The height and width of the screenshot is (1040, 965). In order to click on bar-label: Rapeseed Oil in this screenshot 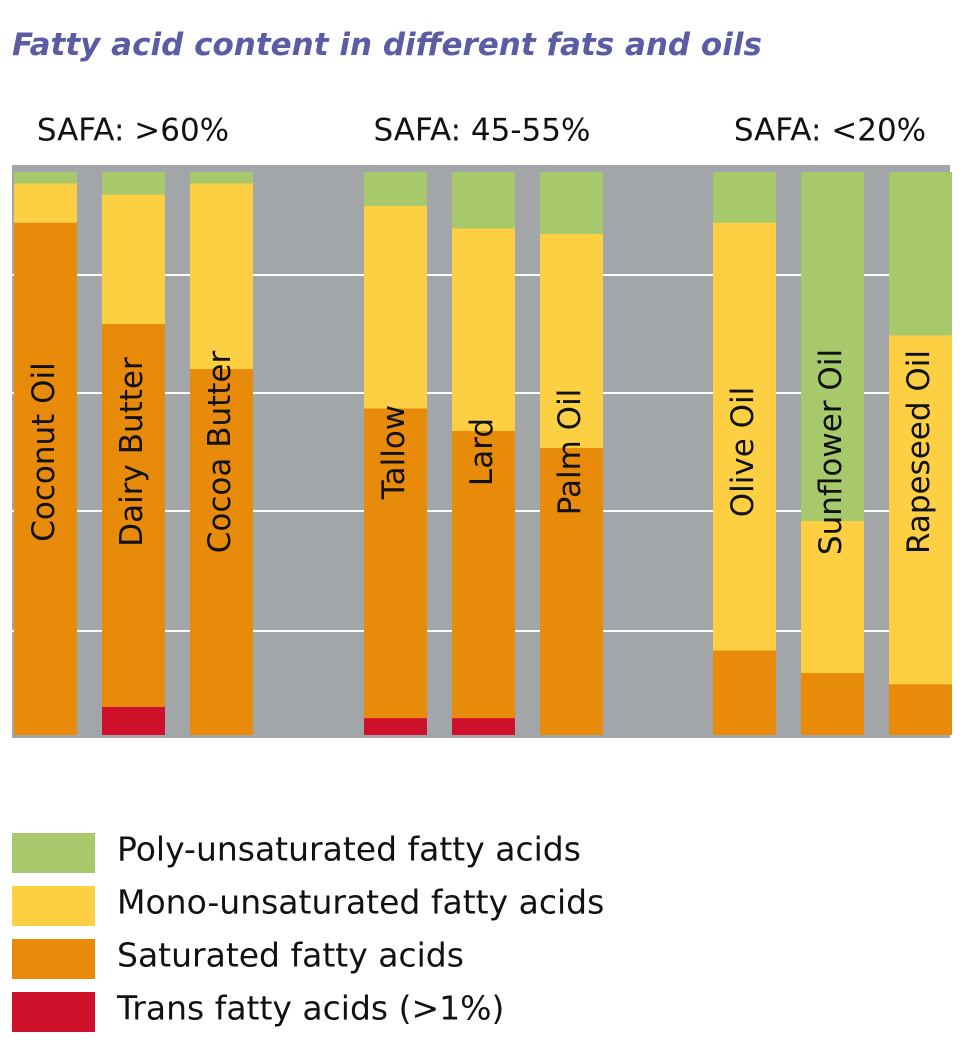, I will do `click(919, 452)`.